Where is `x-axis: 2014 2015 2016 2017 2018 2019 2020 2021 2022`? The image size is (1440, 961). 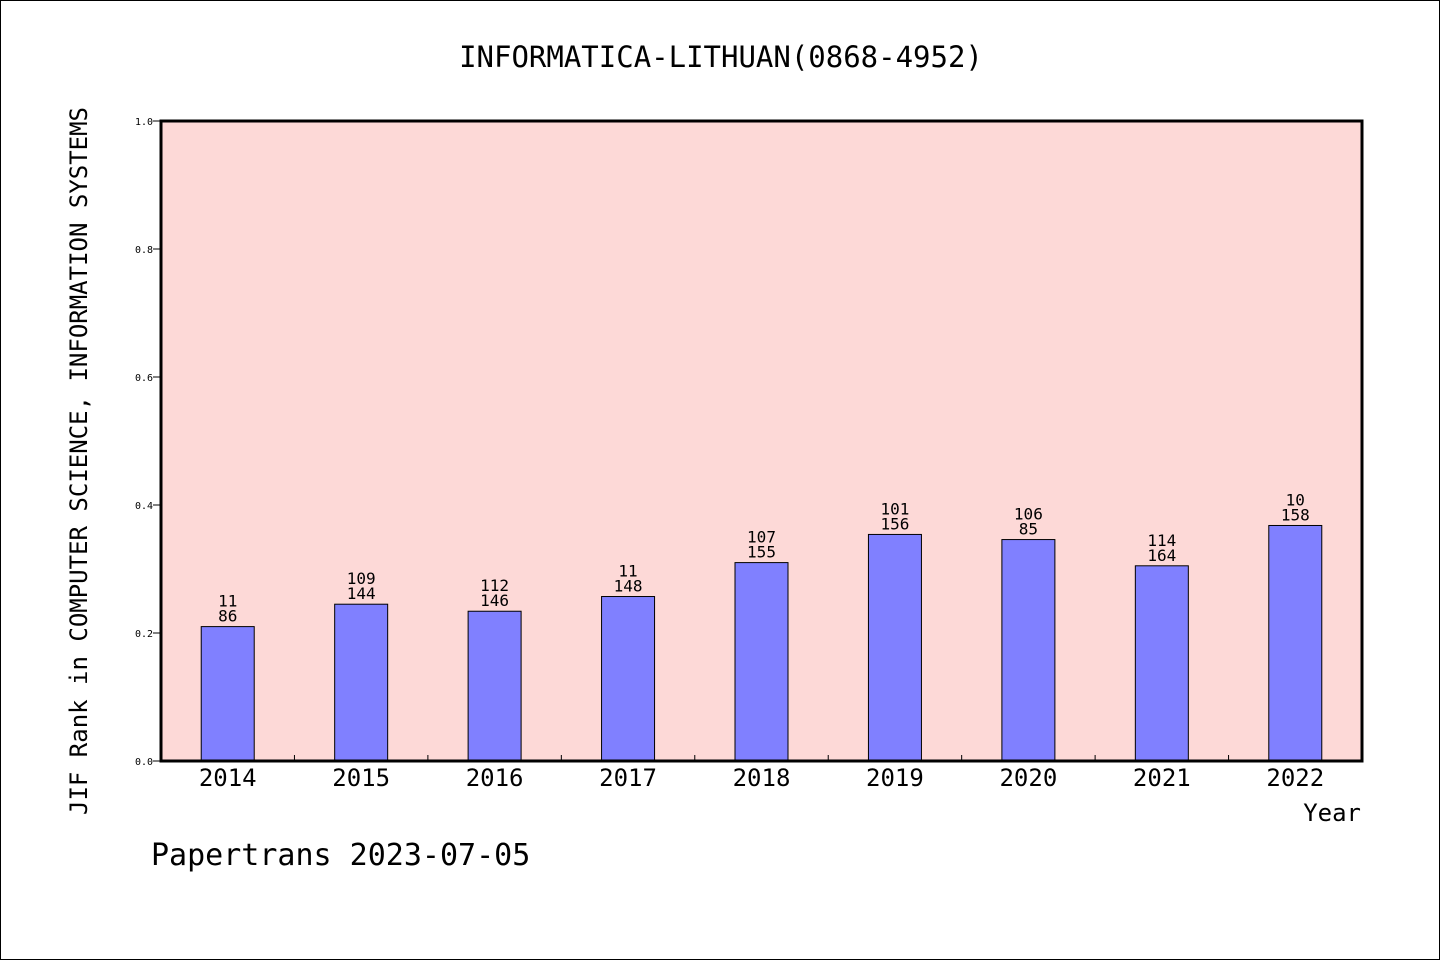
x-axis: 2014 2015 2016 2017 2018 2019 2020 2021 2022 is located at coordinates (761, 773).